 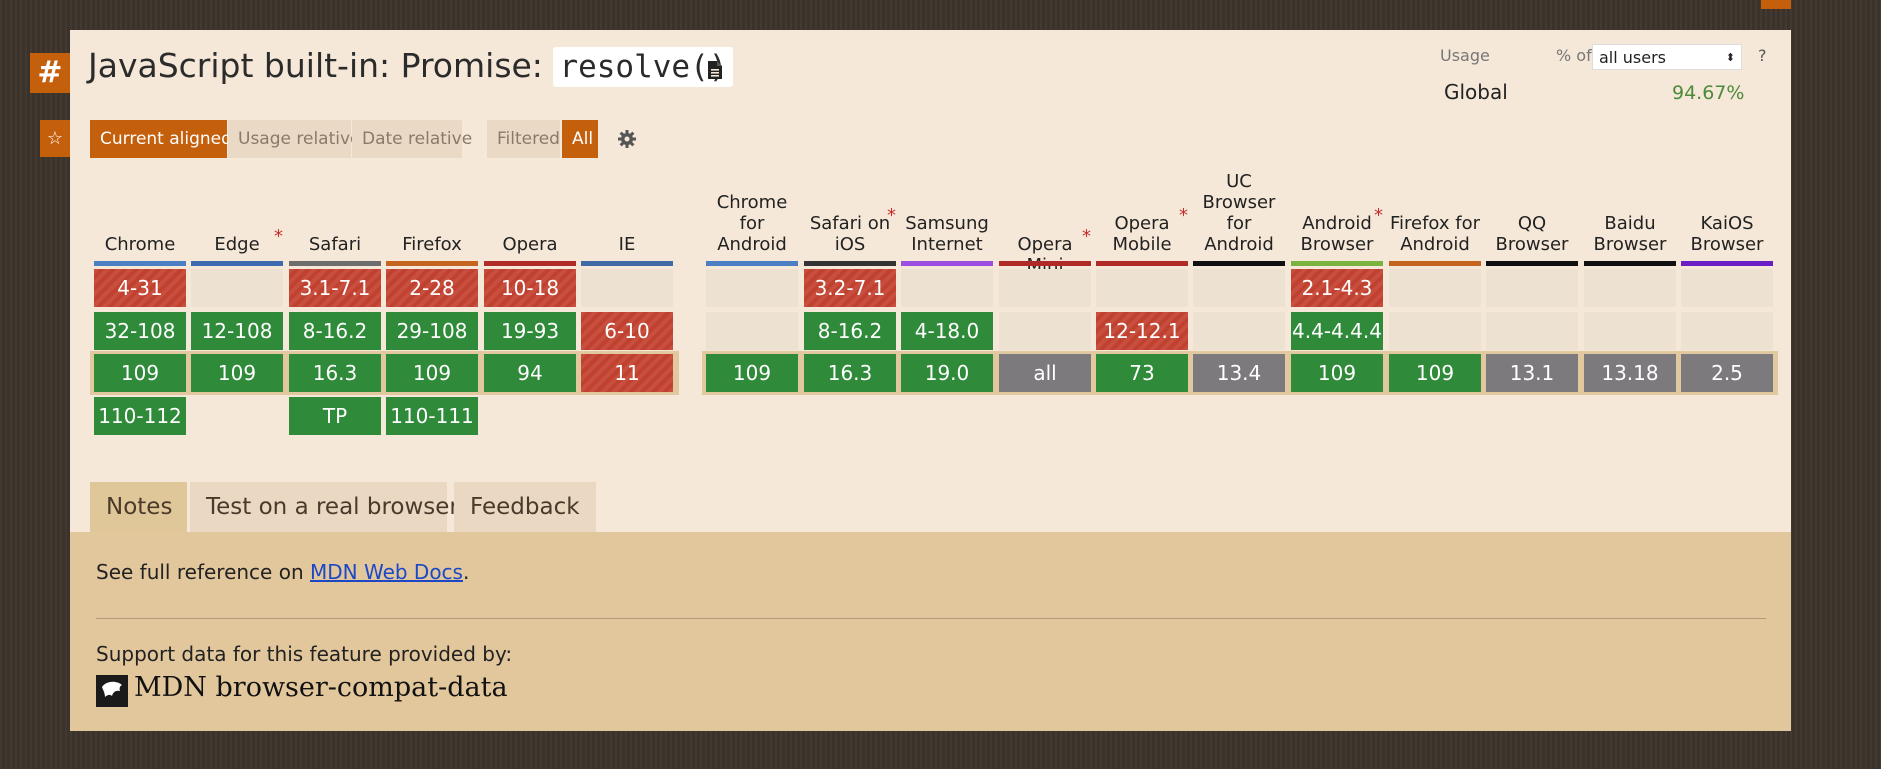 What do you see at coordinates (335, 244) in the screenshot?
I see `col-header-safari: Safari` at bounding box center [335, 244].